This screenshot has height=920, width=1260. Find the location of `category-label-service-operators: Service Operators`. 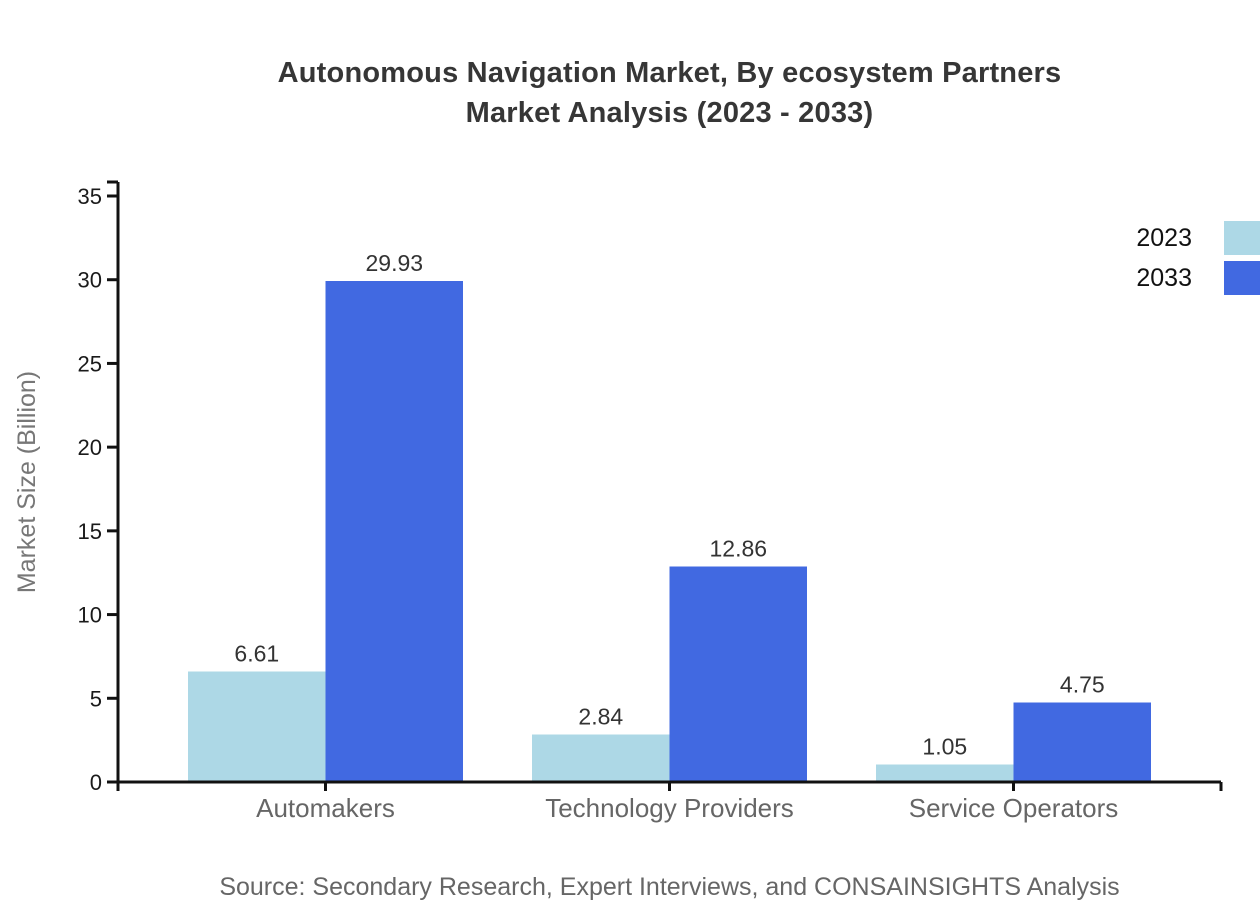

category-label-service-operators: Service Operators is located at coordinates (1014, 808).